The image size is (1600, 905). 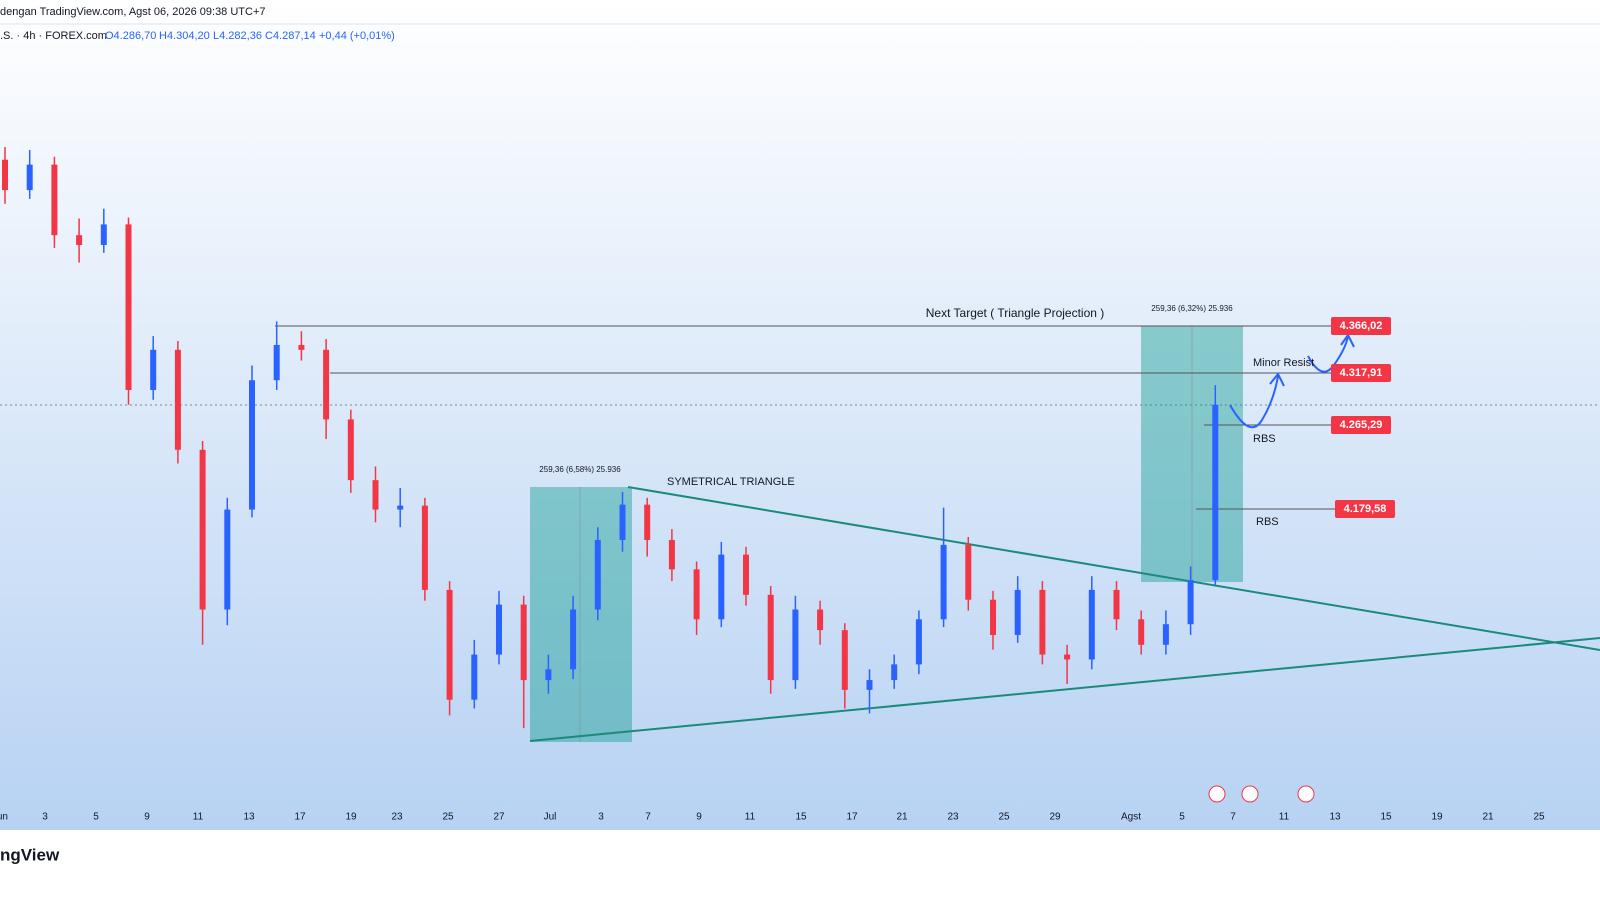 What do you see at coordinates (1131, 817) in the screenshot?
I see `x-tick-label: Agst` at bounding box center [1131, 817].